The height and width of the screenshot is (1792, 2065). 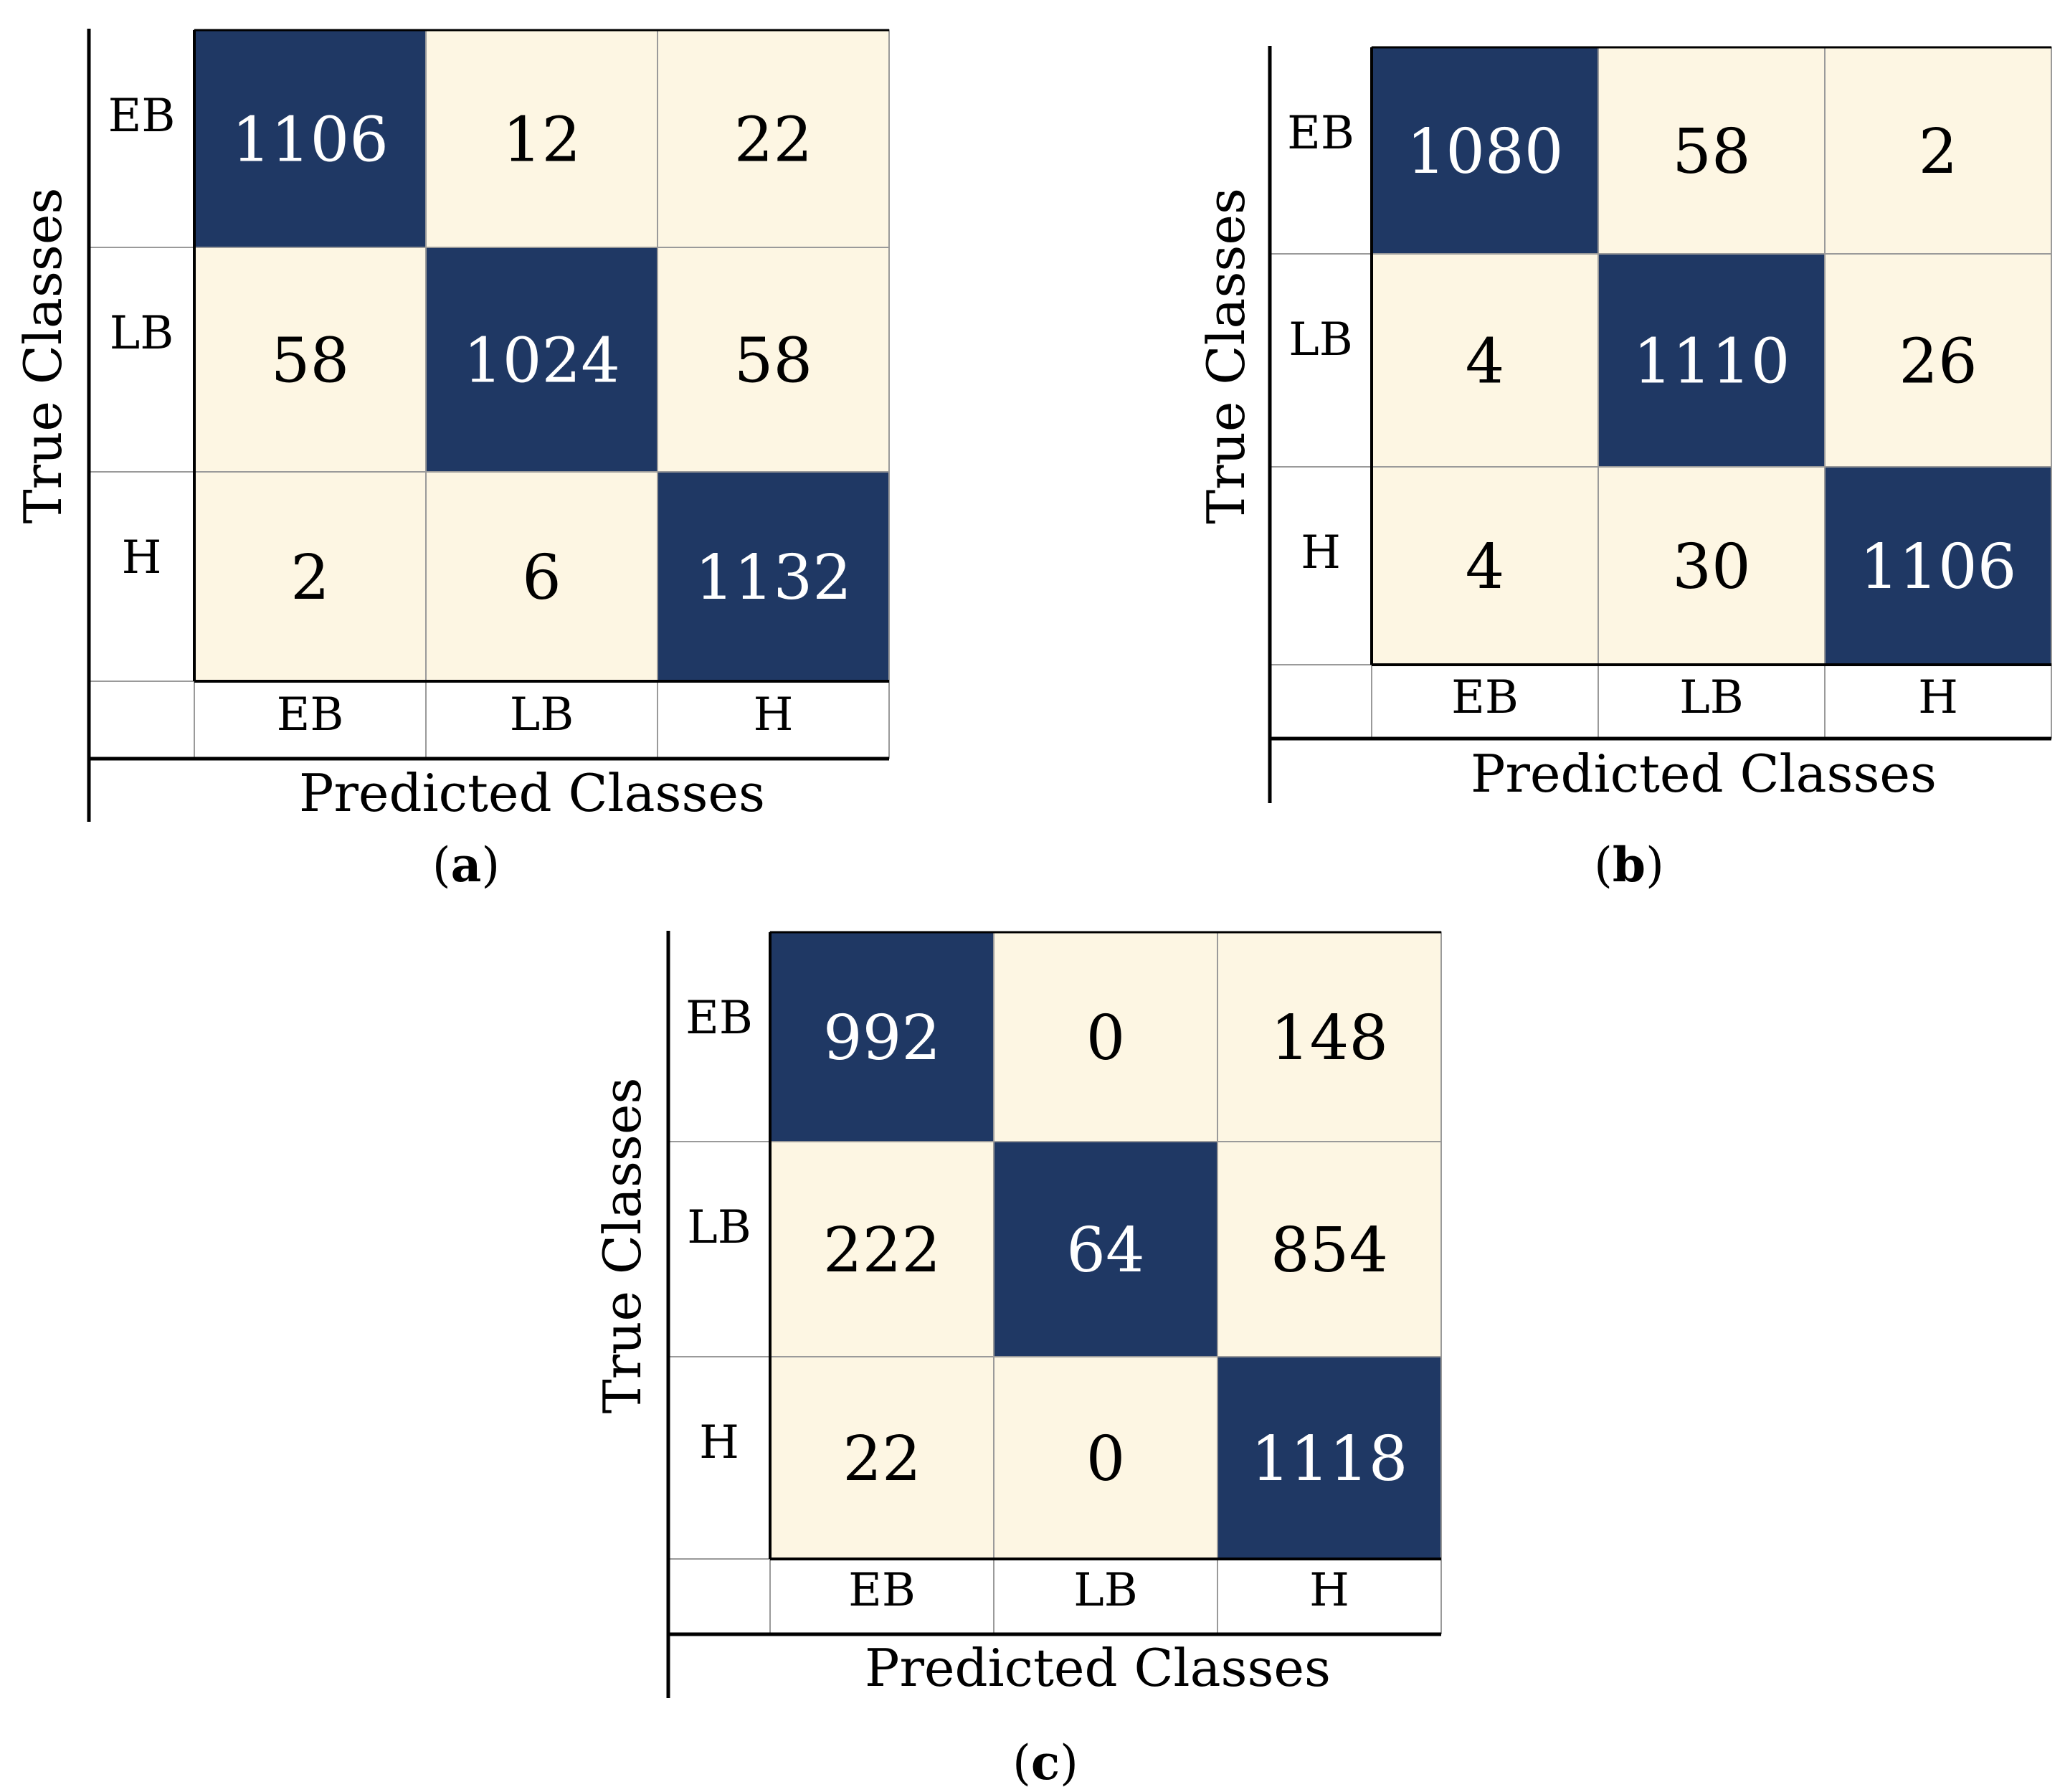 I want to click on cell-value: 854, so click(x=1329, y=1250).